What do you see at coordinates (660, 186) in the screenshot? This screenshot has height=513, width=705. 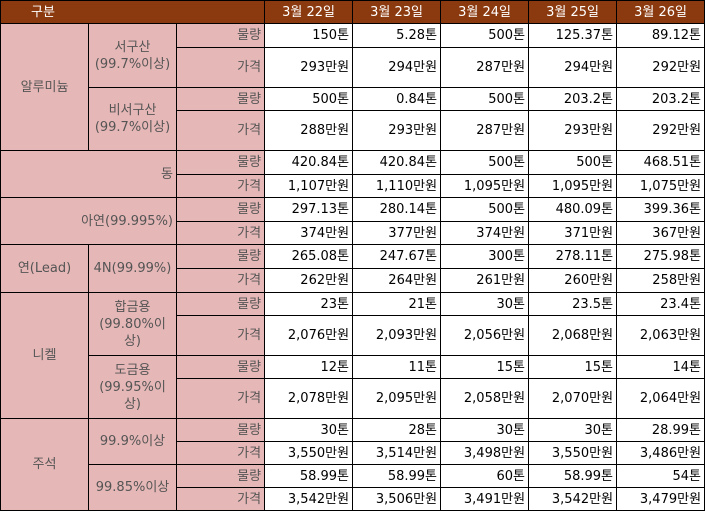 I see `table-cell: 1,075만원` at bounding box center [660, 186].